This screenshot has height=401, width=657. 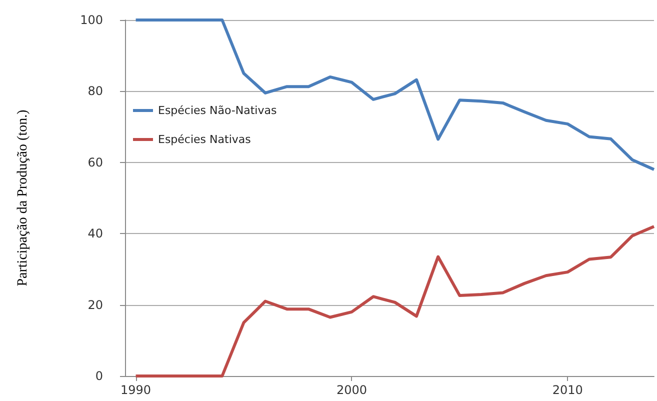 I want to click on legend-label: Espécies Não-Nativas, so click(x=217, y=110).